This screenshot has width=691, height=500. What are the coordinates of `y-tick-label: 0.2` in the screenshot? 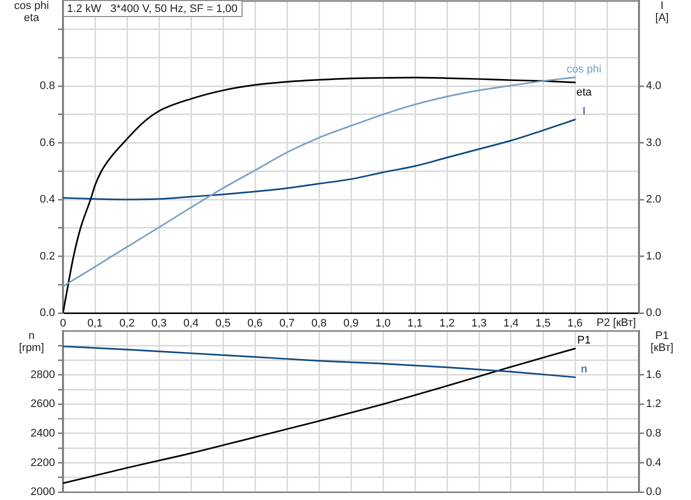 It's located at (47, 256).